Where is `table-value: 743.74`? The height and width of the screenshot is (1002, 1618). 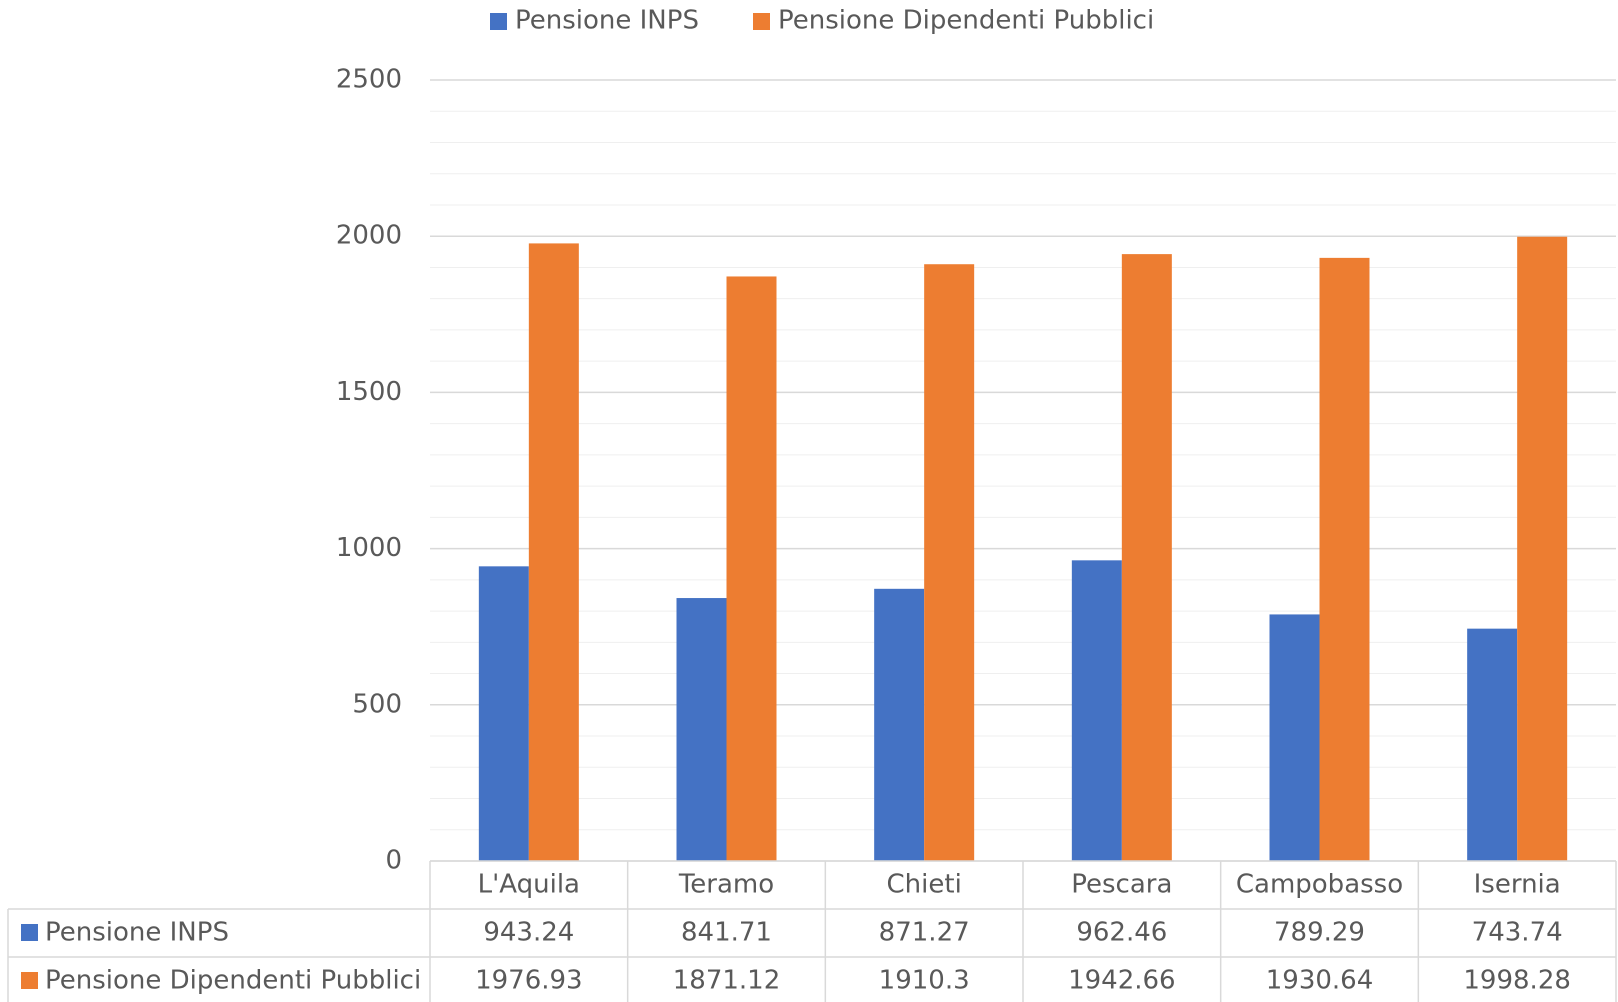
table-value: 743.74 is located at coordinates (1517, 933).